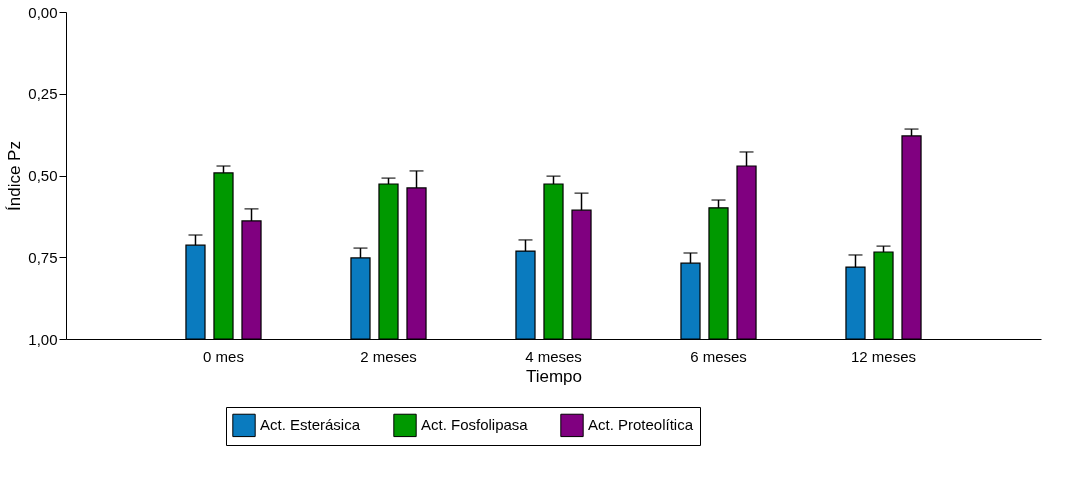 The height and width of the screenshot is (479, 1084). I want to click on legend-label: Act. Proteolítica, so click(641, 425).